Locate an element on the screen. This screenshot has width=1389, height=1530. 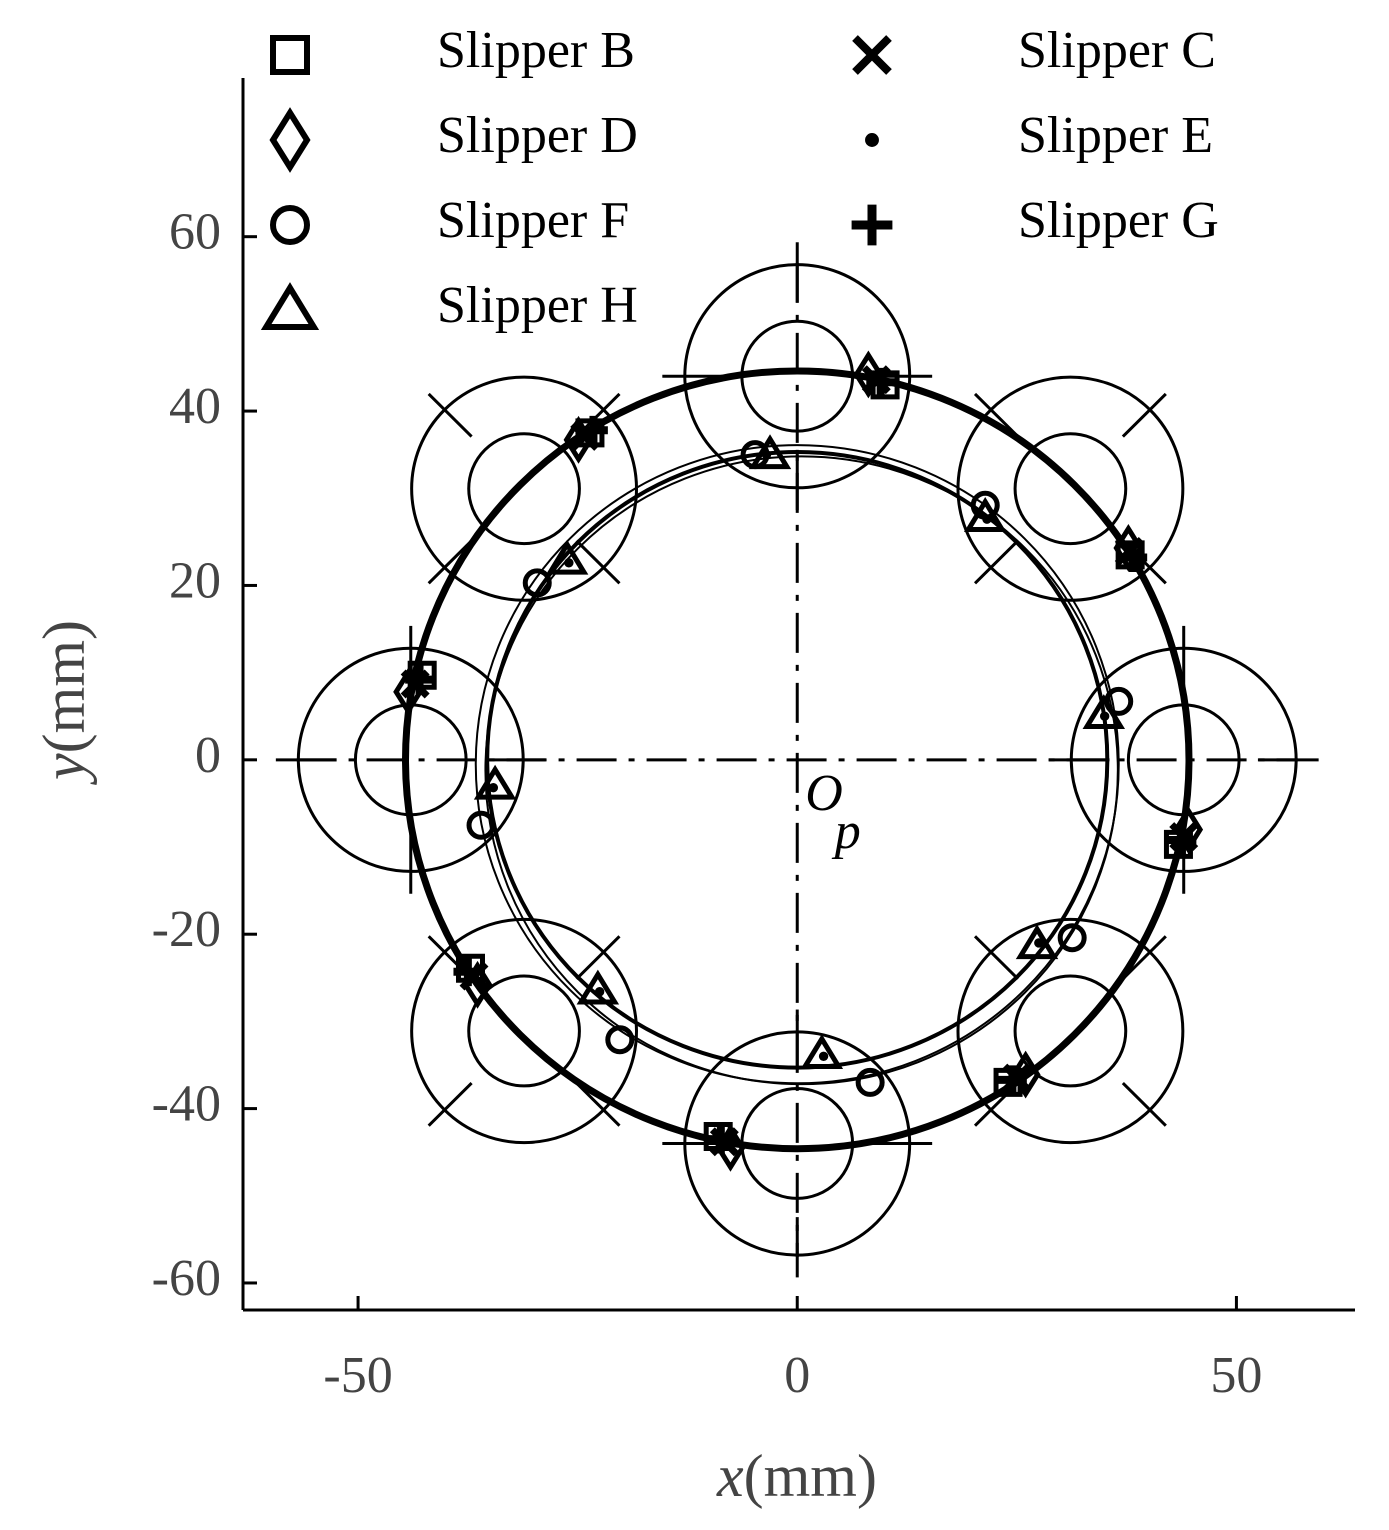
legend-label: Slipper B is located at coordinates (536, 50).